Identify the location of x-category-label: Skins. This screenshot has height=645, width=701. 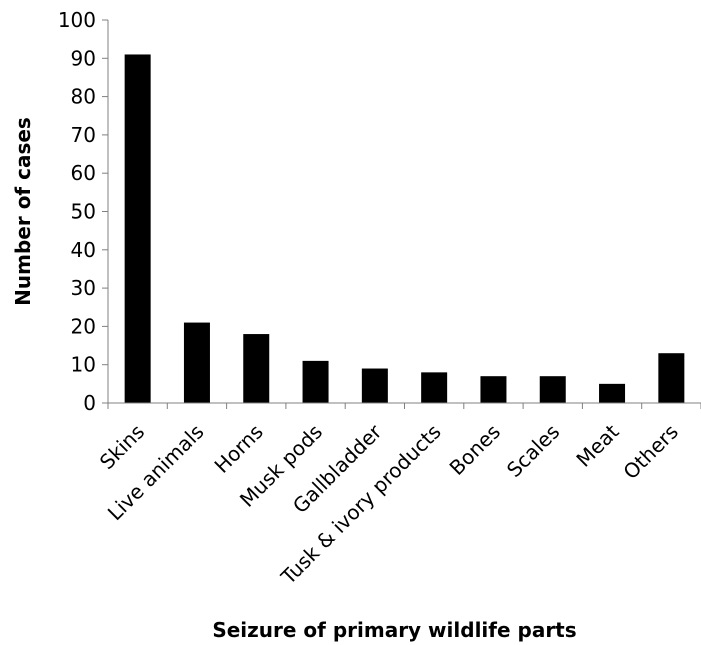
(122, 447).